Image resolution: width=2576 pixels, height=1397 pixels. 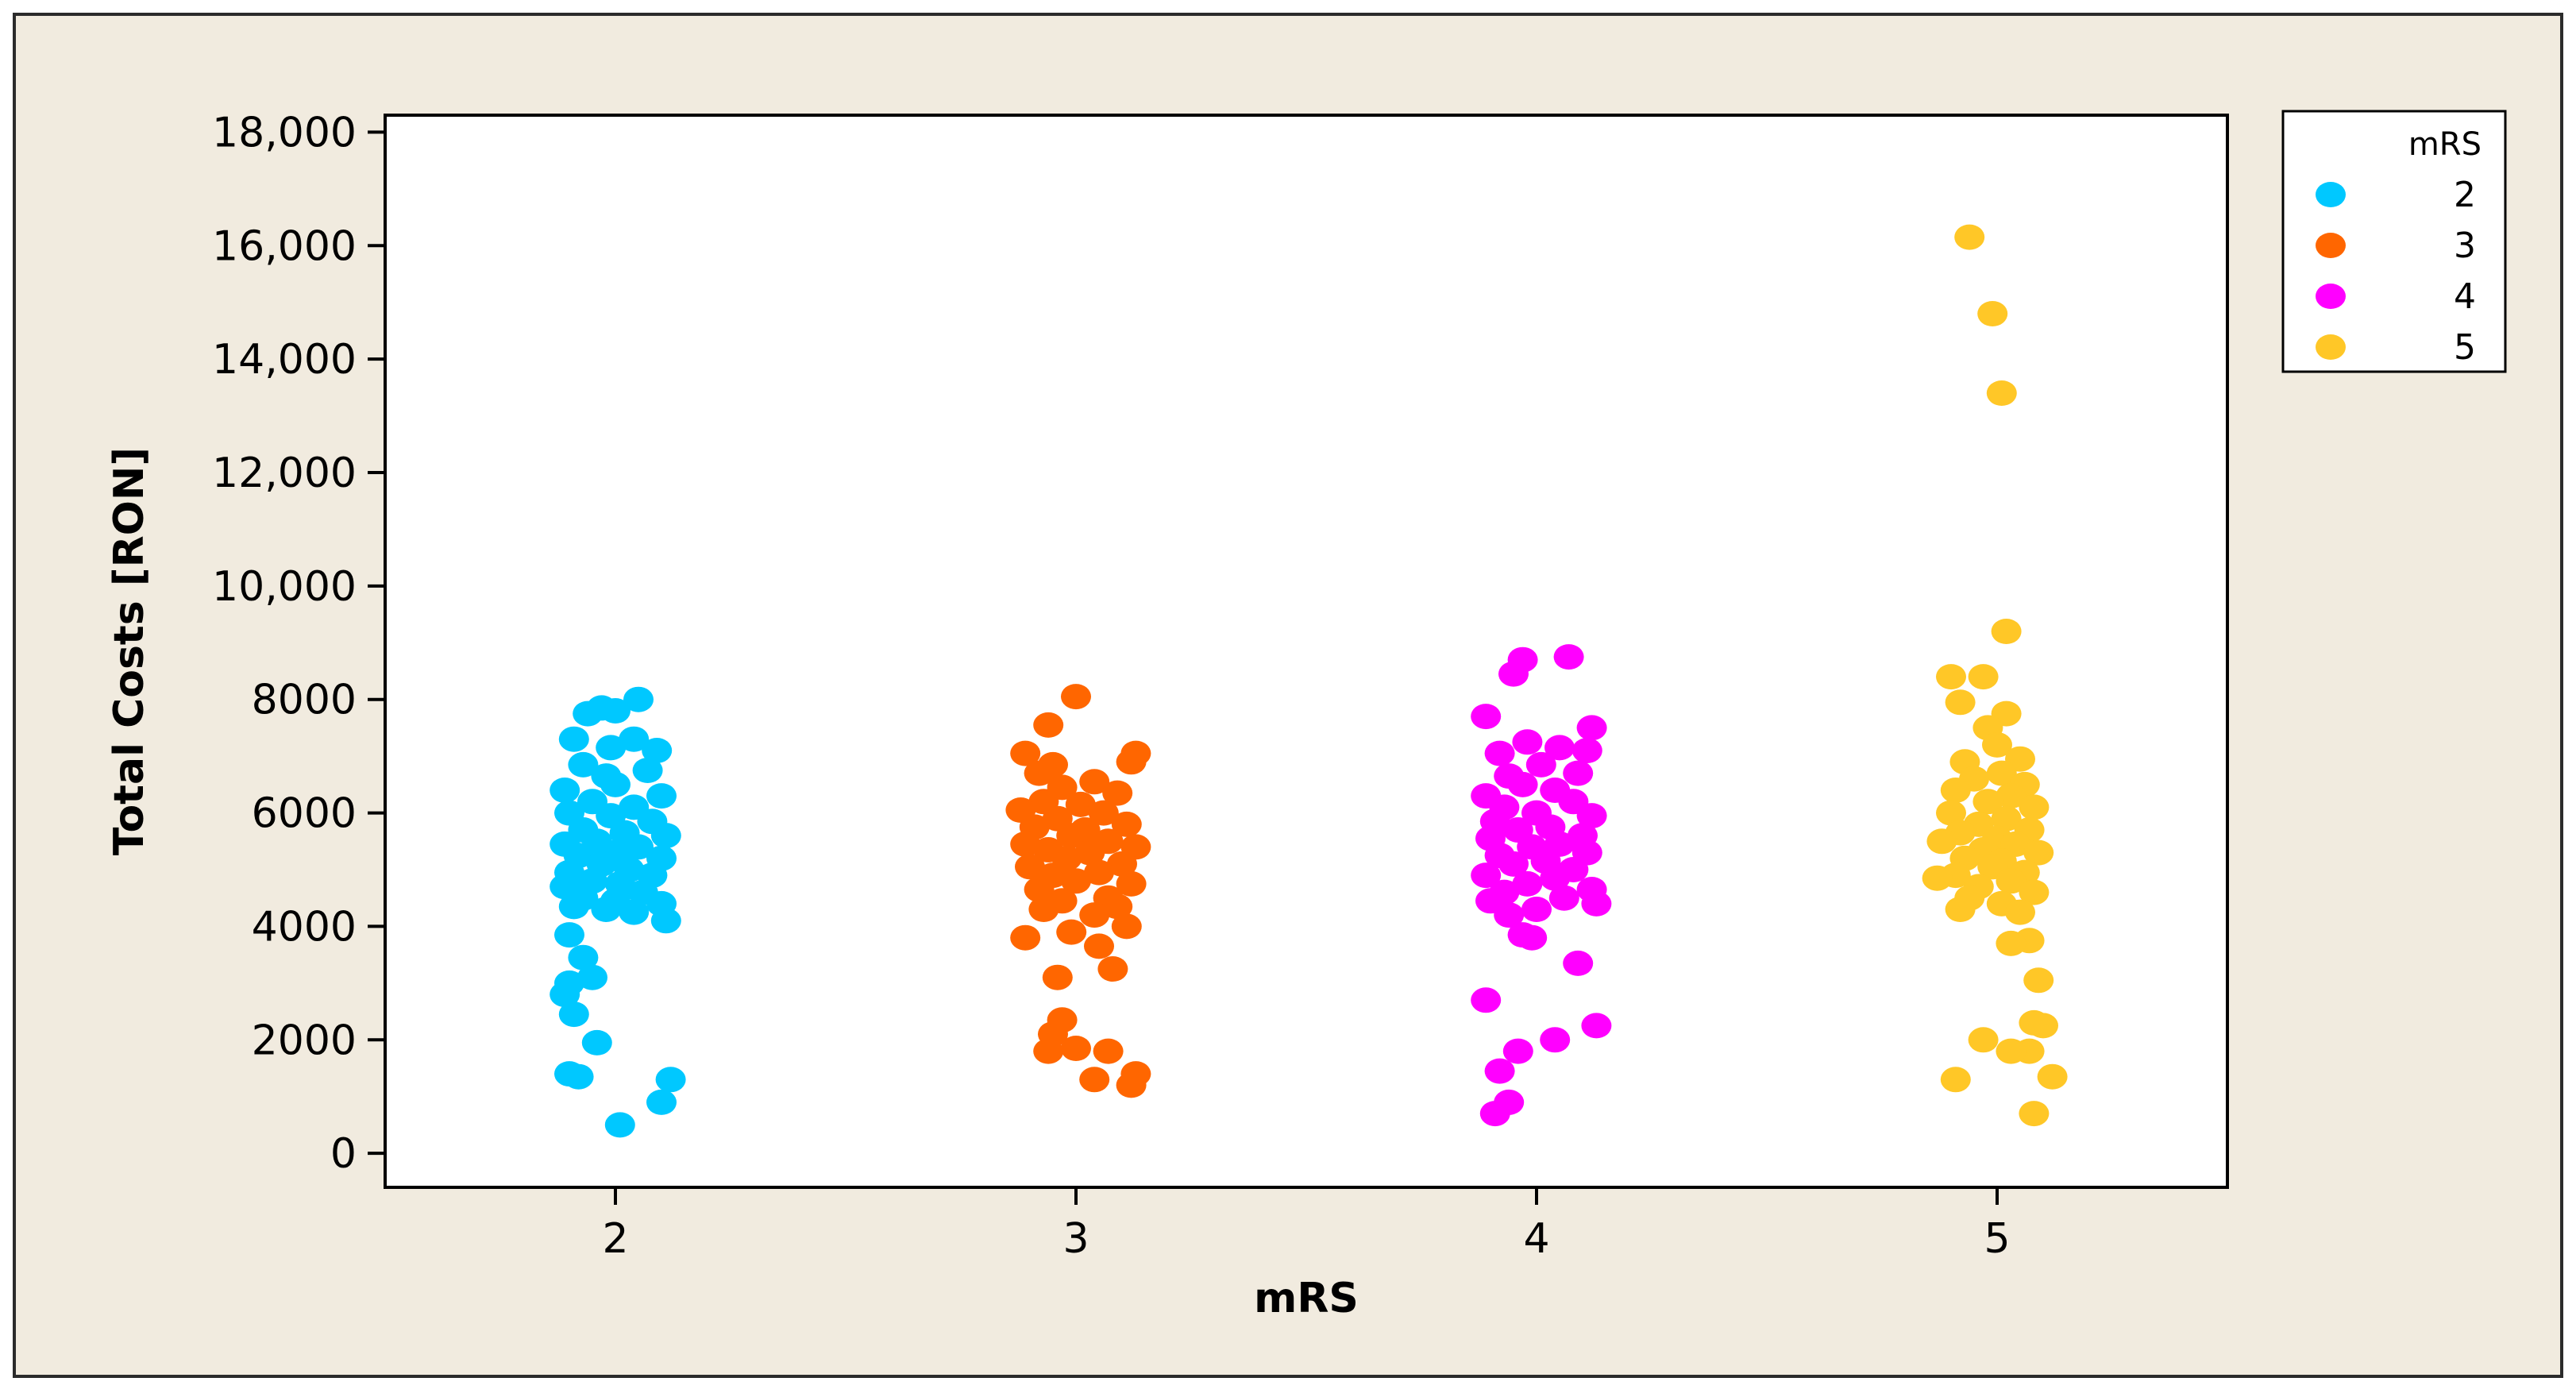 What do you see at coordinates (2465, 347) in the screenshot?
I see `legend-label-5: 5` at bounding box center [2465, 347].